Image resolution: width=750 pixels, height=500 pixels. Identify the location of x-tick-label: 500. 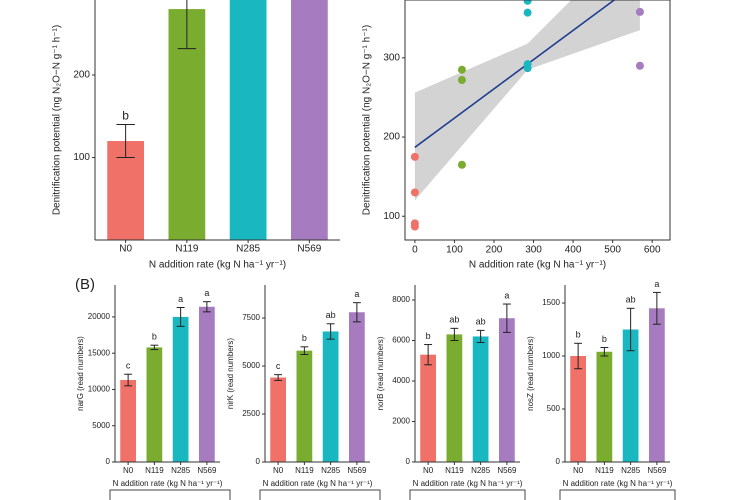
(612, 250).